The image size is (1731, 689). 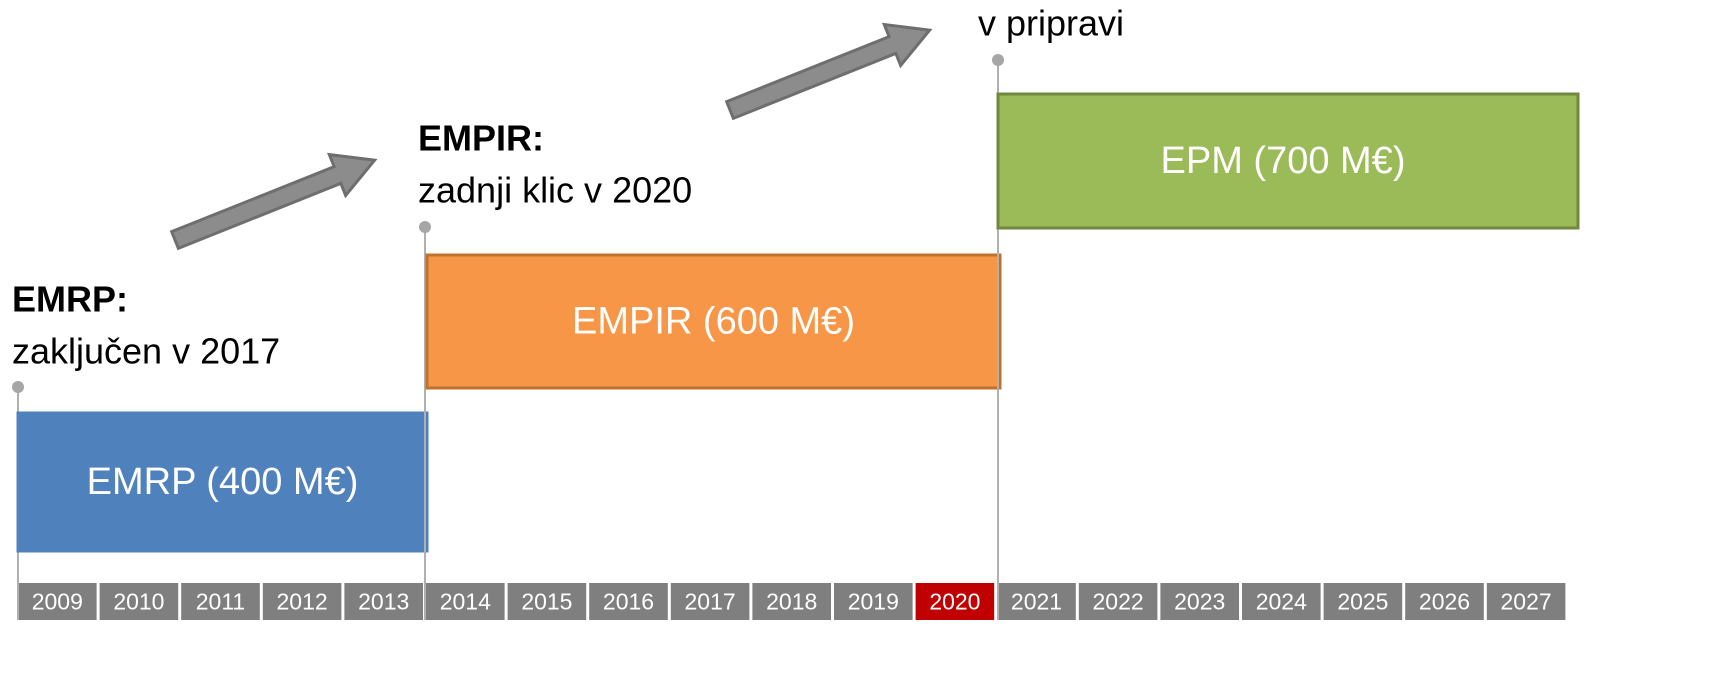 I want to click on program-label: EPM (700 M€), so click(x=1283, y=161).